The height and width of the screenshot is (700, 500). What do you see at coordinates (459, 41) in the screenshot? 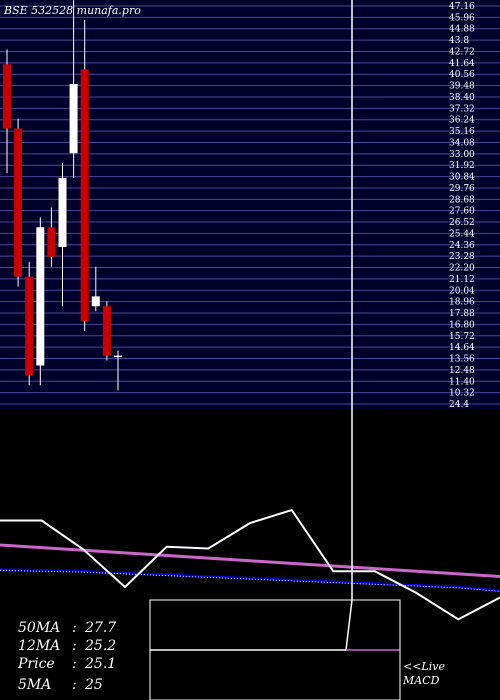
I see `price-tick-label: 43.8` at bounding box center [459, 41].